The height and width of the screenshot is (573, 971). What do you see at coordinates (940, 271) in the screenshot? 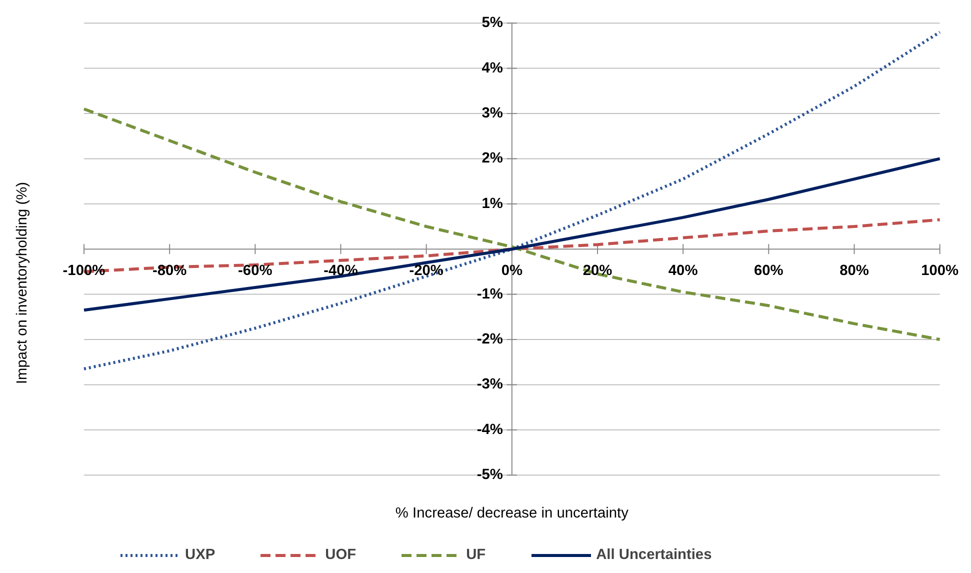
I see `x-tick-label: 100%` at bounding box center [940, 271].